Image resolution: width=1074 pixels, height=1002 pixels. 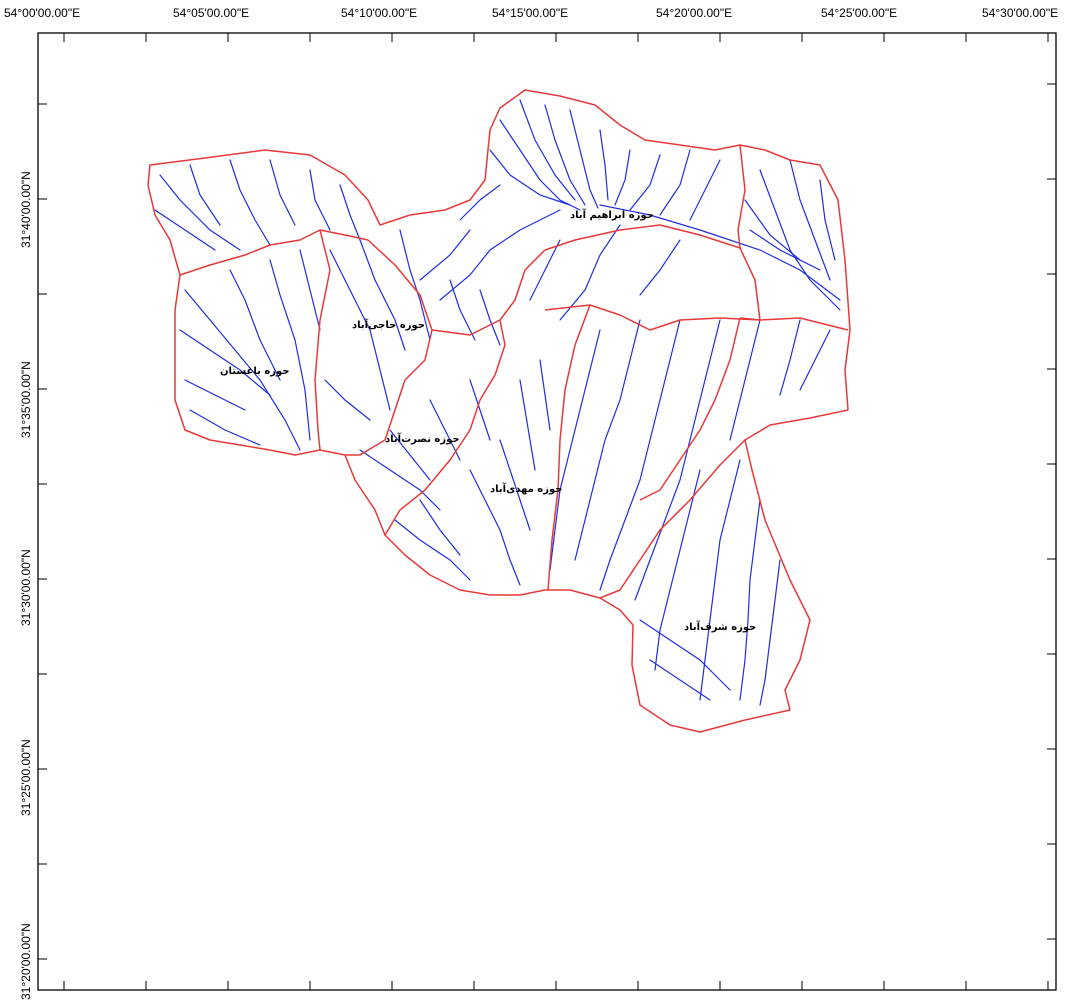 What do you see at coordinates (859, 13) in the screenshot?
I see `lon-label: 54°25'00.00"E` at bounding box center [859, 13].